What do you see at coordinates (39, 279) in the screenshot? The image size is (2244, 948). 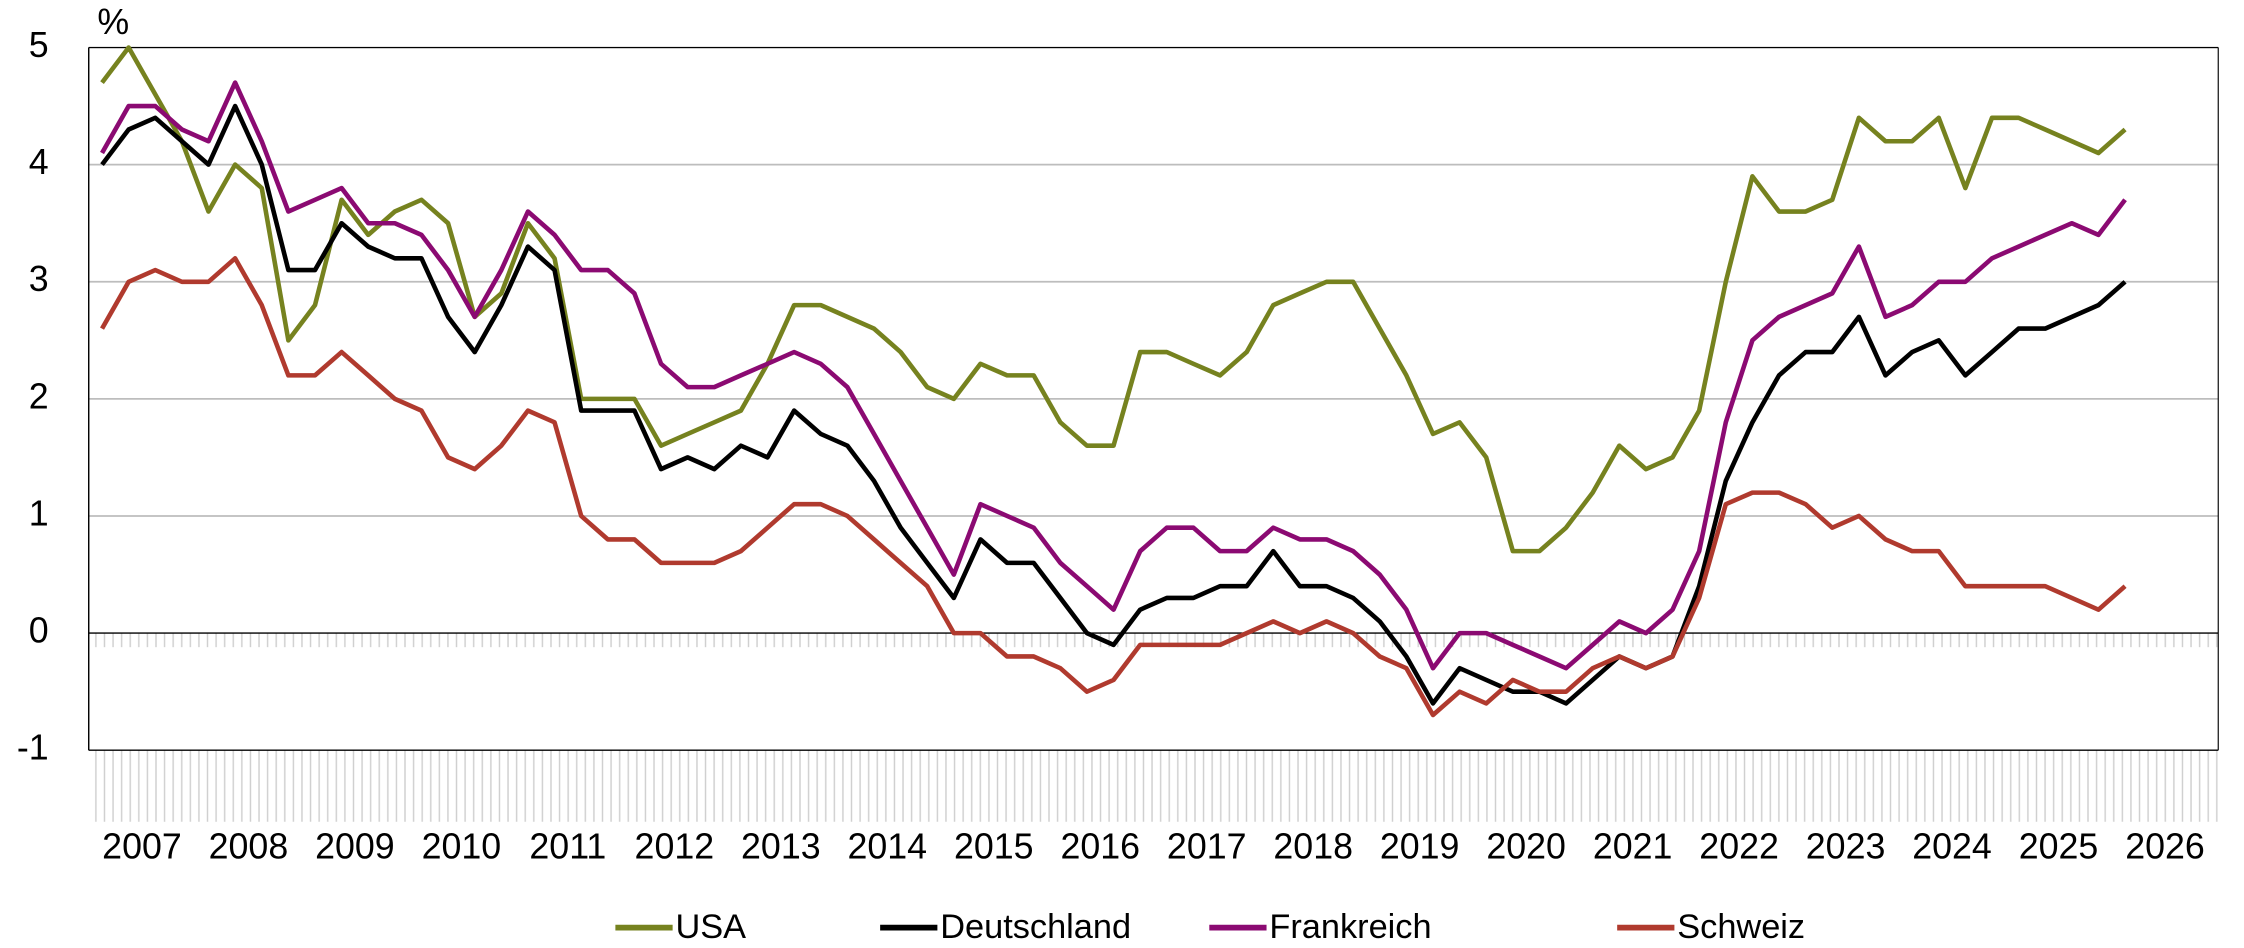 I see `y-tick-label: 3` at bounding box center [39, 279].